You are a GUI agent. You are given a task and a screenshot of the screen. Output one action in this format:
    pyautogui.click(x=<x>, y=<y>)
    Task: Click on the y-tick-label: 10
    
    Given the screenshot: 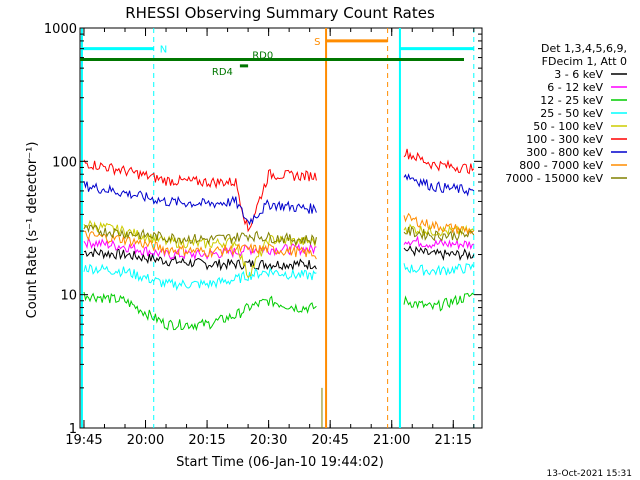 What is the action you would take?
    pyautogui.click(x=68, y=296)
    